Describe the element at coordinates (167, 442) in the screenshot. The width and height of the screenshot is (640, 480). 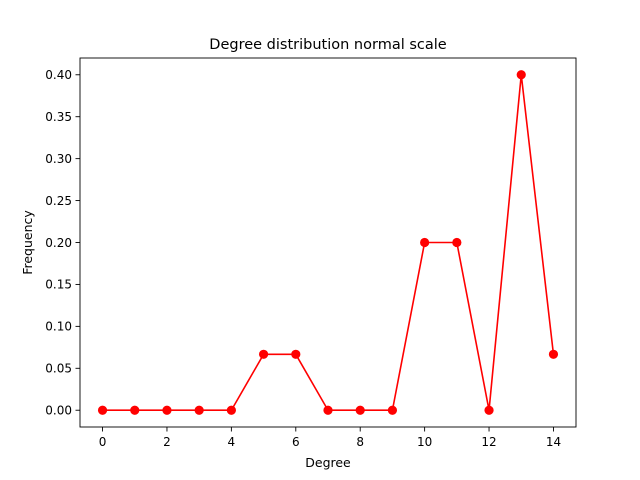
I see `x-tick-label: 2` at that location.